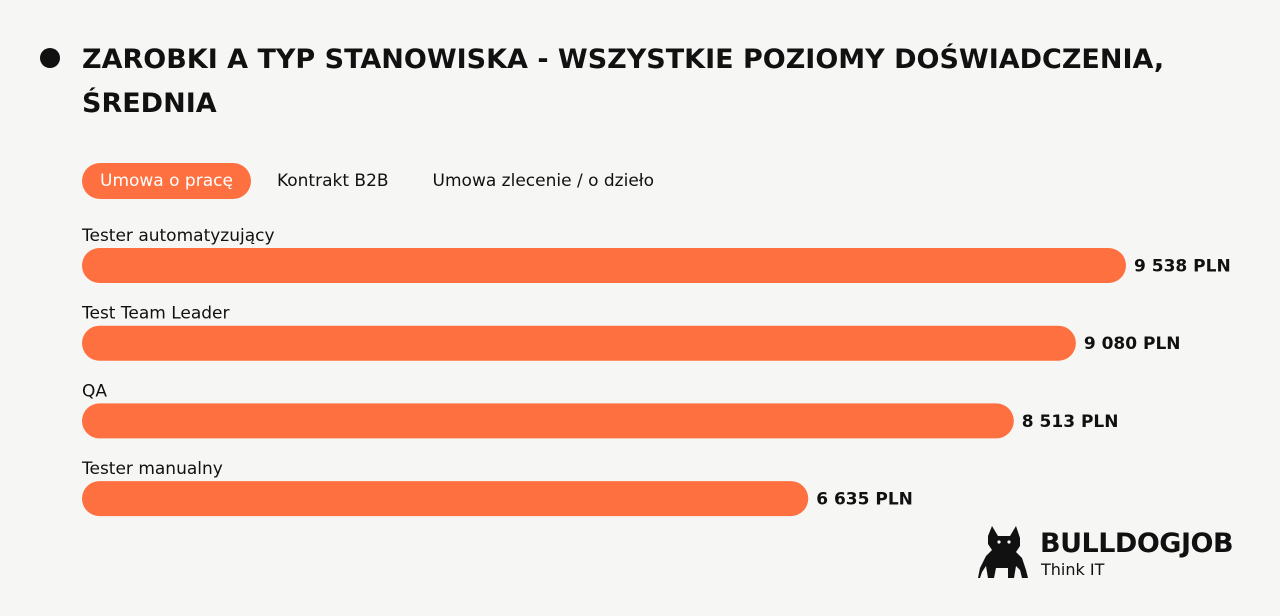 The image size is (1280, 616). What do you see at coordinates (1132, 344) in the screenshot?
I see `value-label: 9 080 PLN` at bounding box center [1132, 344].